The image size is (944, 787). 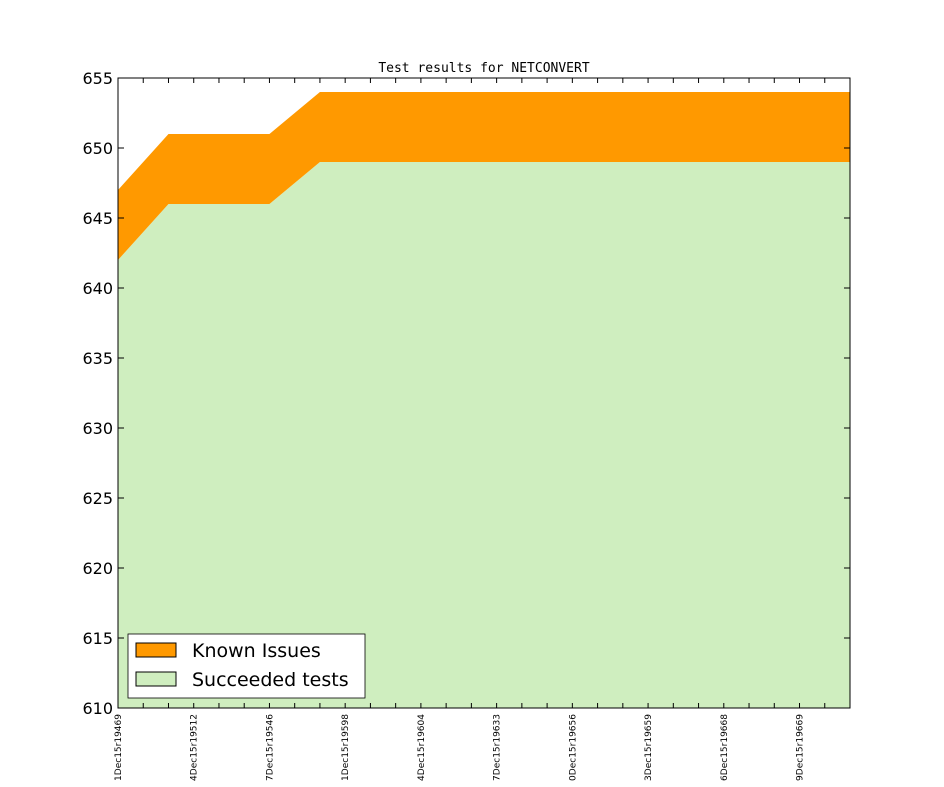 I want to click on chart-title: Test results for NETCONVERT, so click(x=483, y=68).